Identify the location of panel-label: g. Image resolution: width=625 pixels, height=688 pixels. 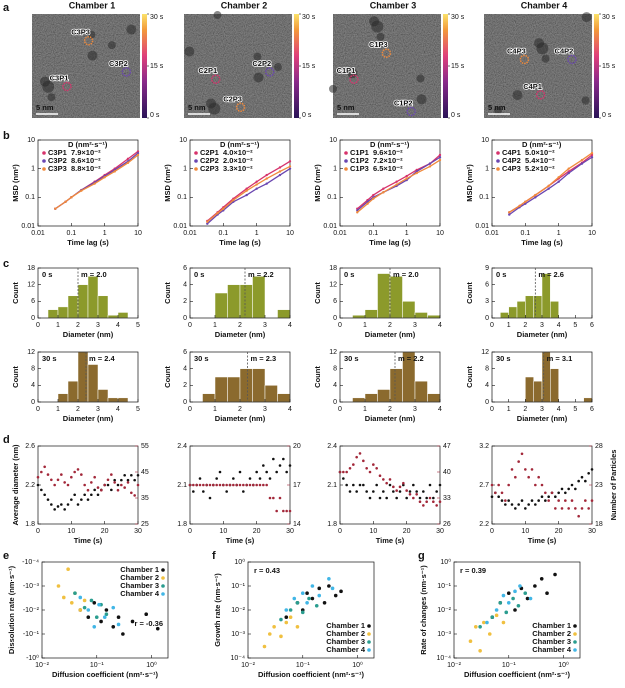
(421, 556).